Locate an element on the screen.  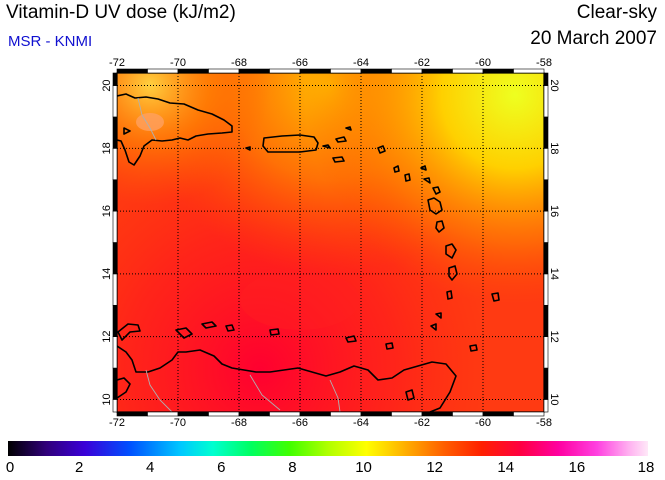
colorbar-tick-label: 10 is located at coordinates (363, 467).